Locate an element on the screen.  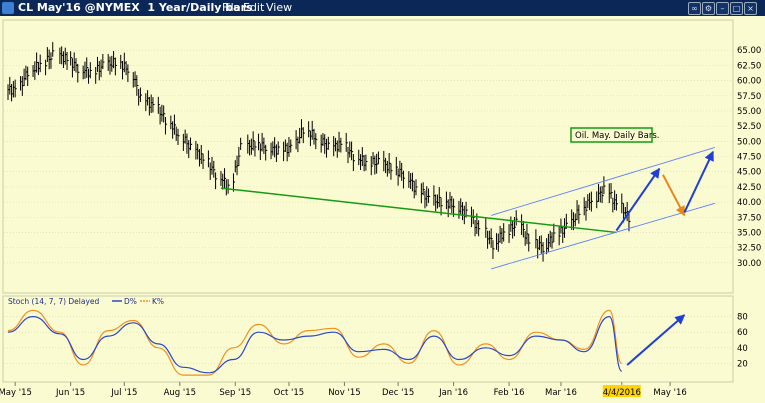
stoch-tick-label: 80 is located at coordinates (742, 318).